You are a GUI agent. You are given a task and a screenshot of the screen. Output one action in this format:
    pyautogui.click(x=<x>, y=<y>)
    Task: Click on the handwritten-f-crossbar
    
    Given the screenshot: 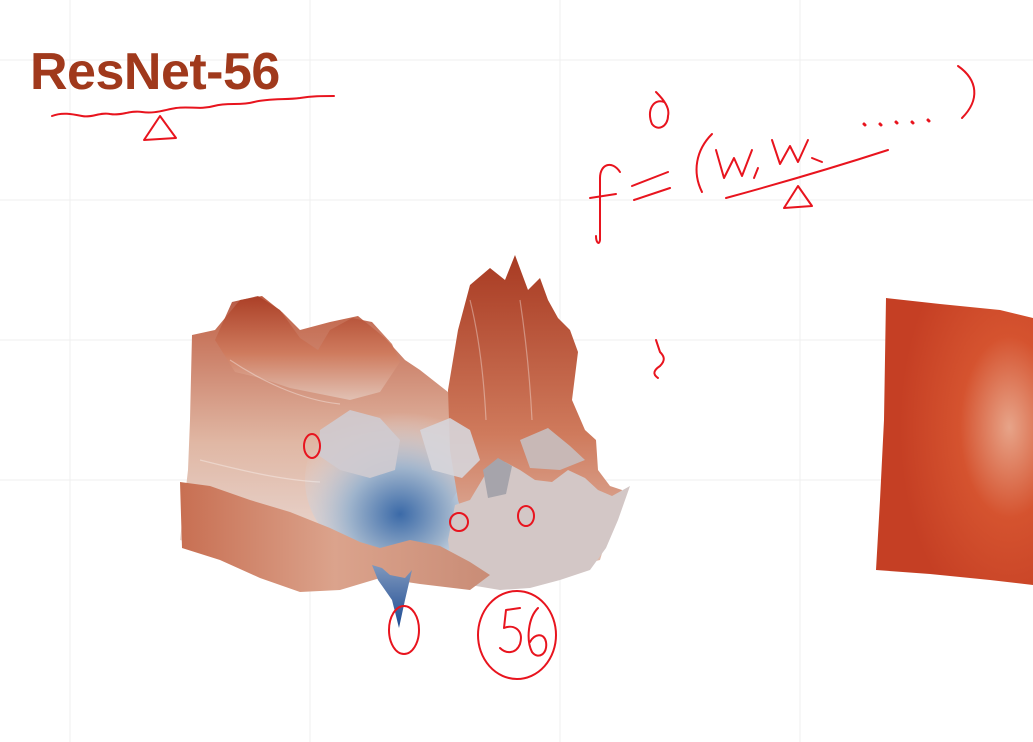 What is the action you would take?
    pyautogui.click(x=603, y=196)
    